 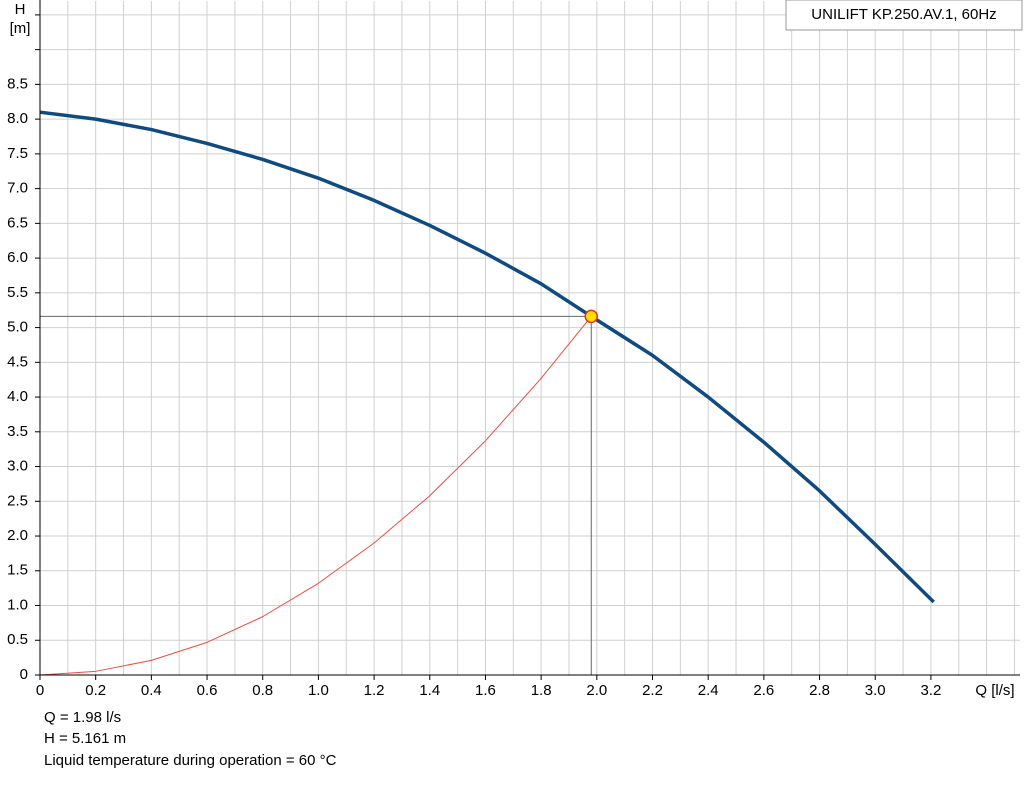 I want to click on y-tick-label: 0.5, so click(x=17, y=639).